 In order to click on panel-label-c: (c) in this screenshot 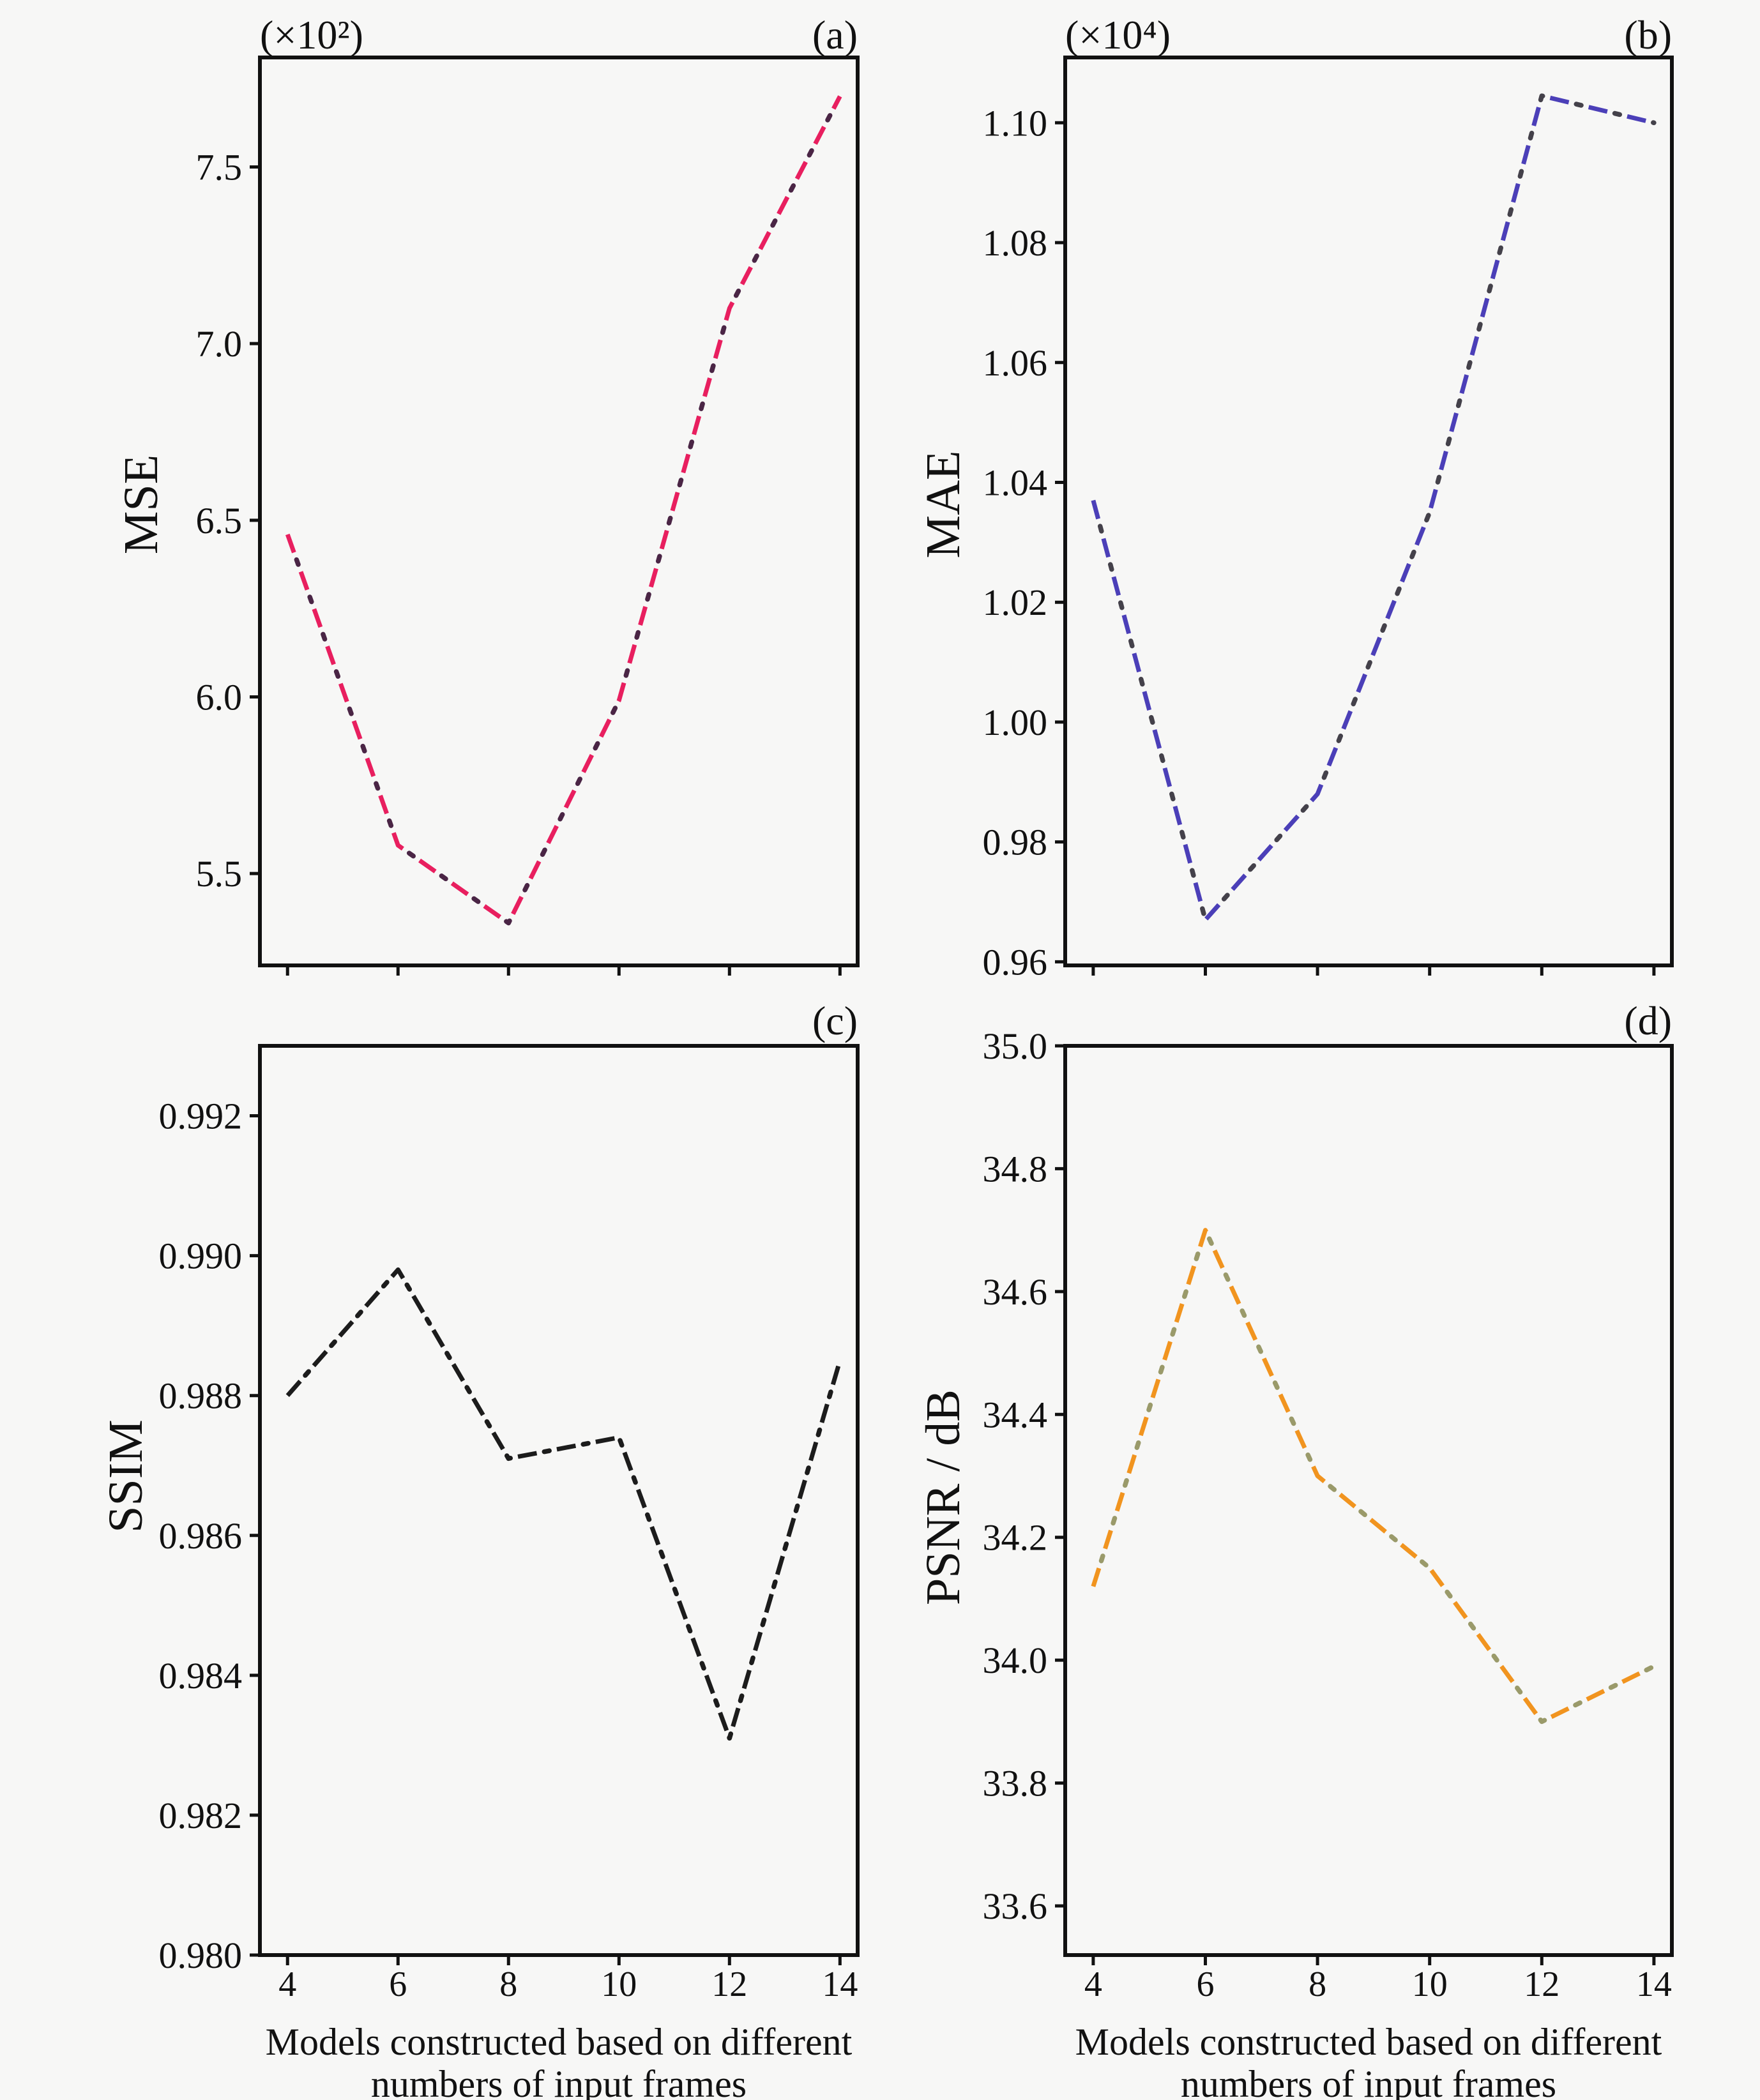, I will do `click(835, 1021)`.